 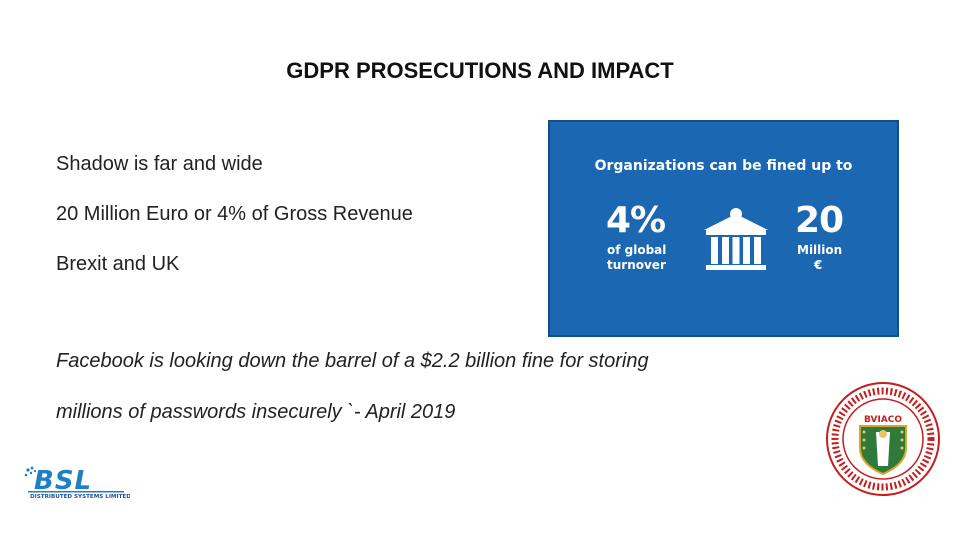 I want to click on fine-million-value: 20, so click(x=819, y=220).